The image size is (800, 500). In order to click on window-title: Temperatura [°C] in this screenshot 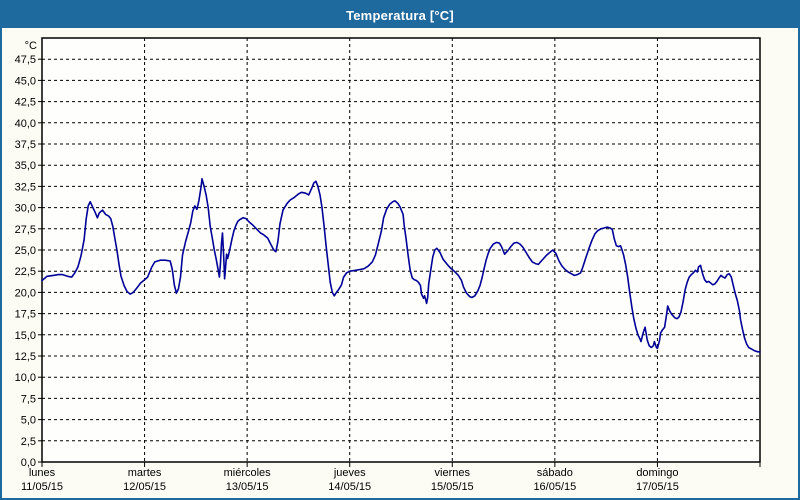, I will do `click(400, 15)`.